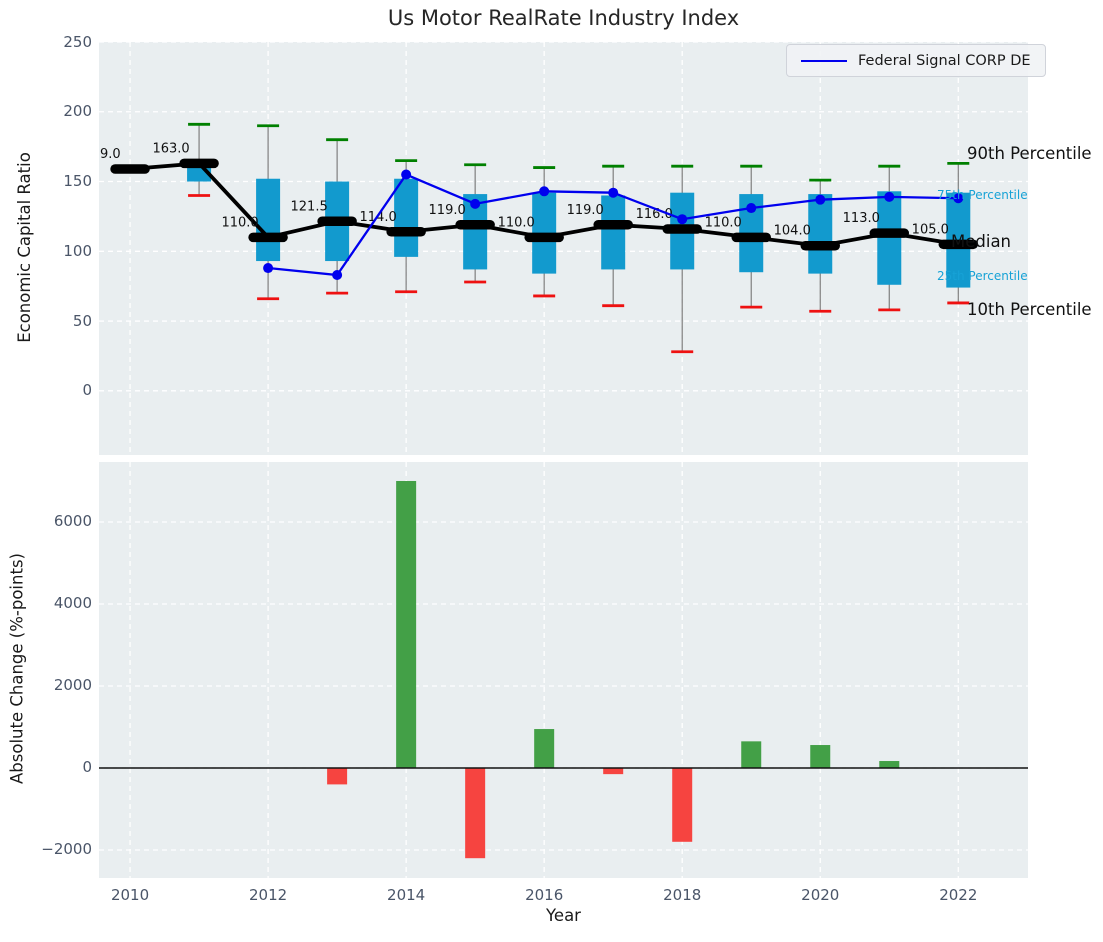 This screenshot has width=1103, height=942. Describe the element at coordinates (475, 813) in the screenshot. I see `change-bar-2015` at that location.